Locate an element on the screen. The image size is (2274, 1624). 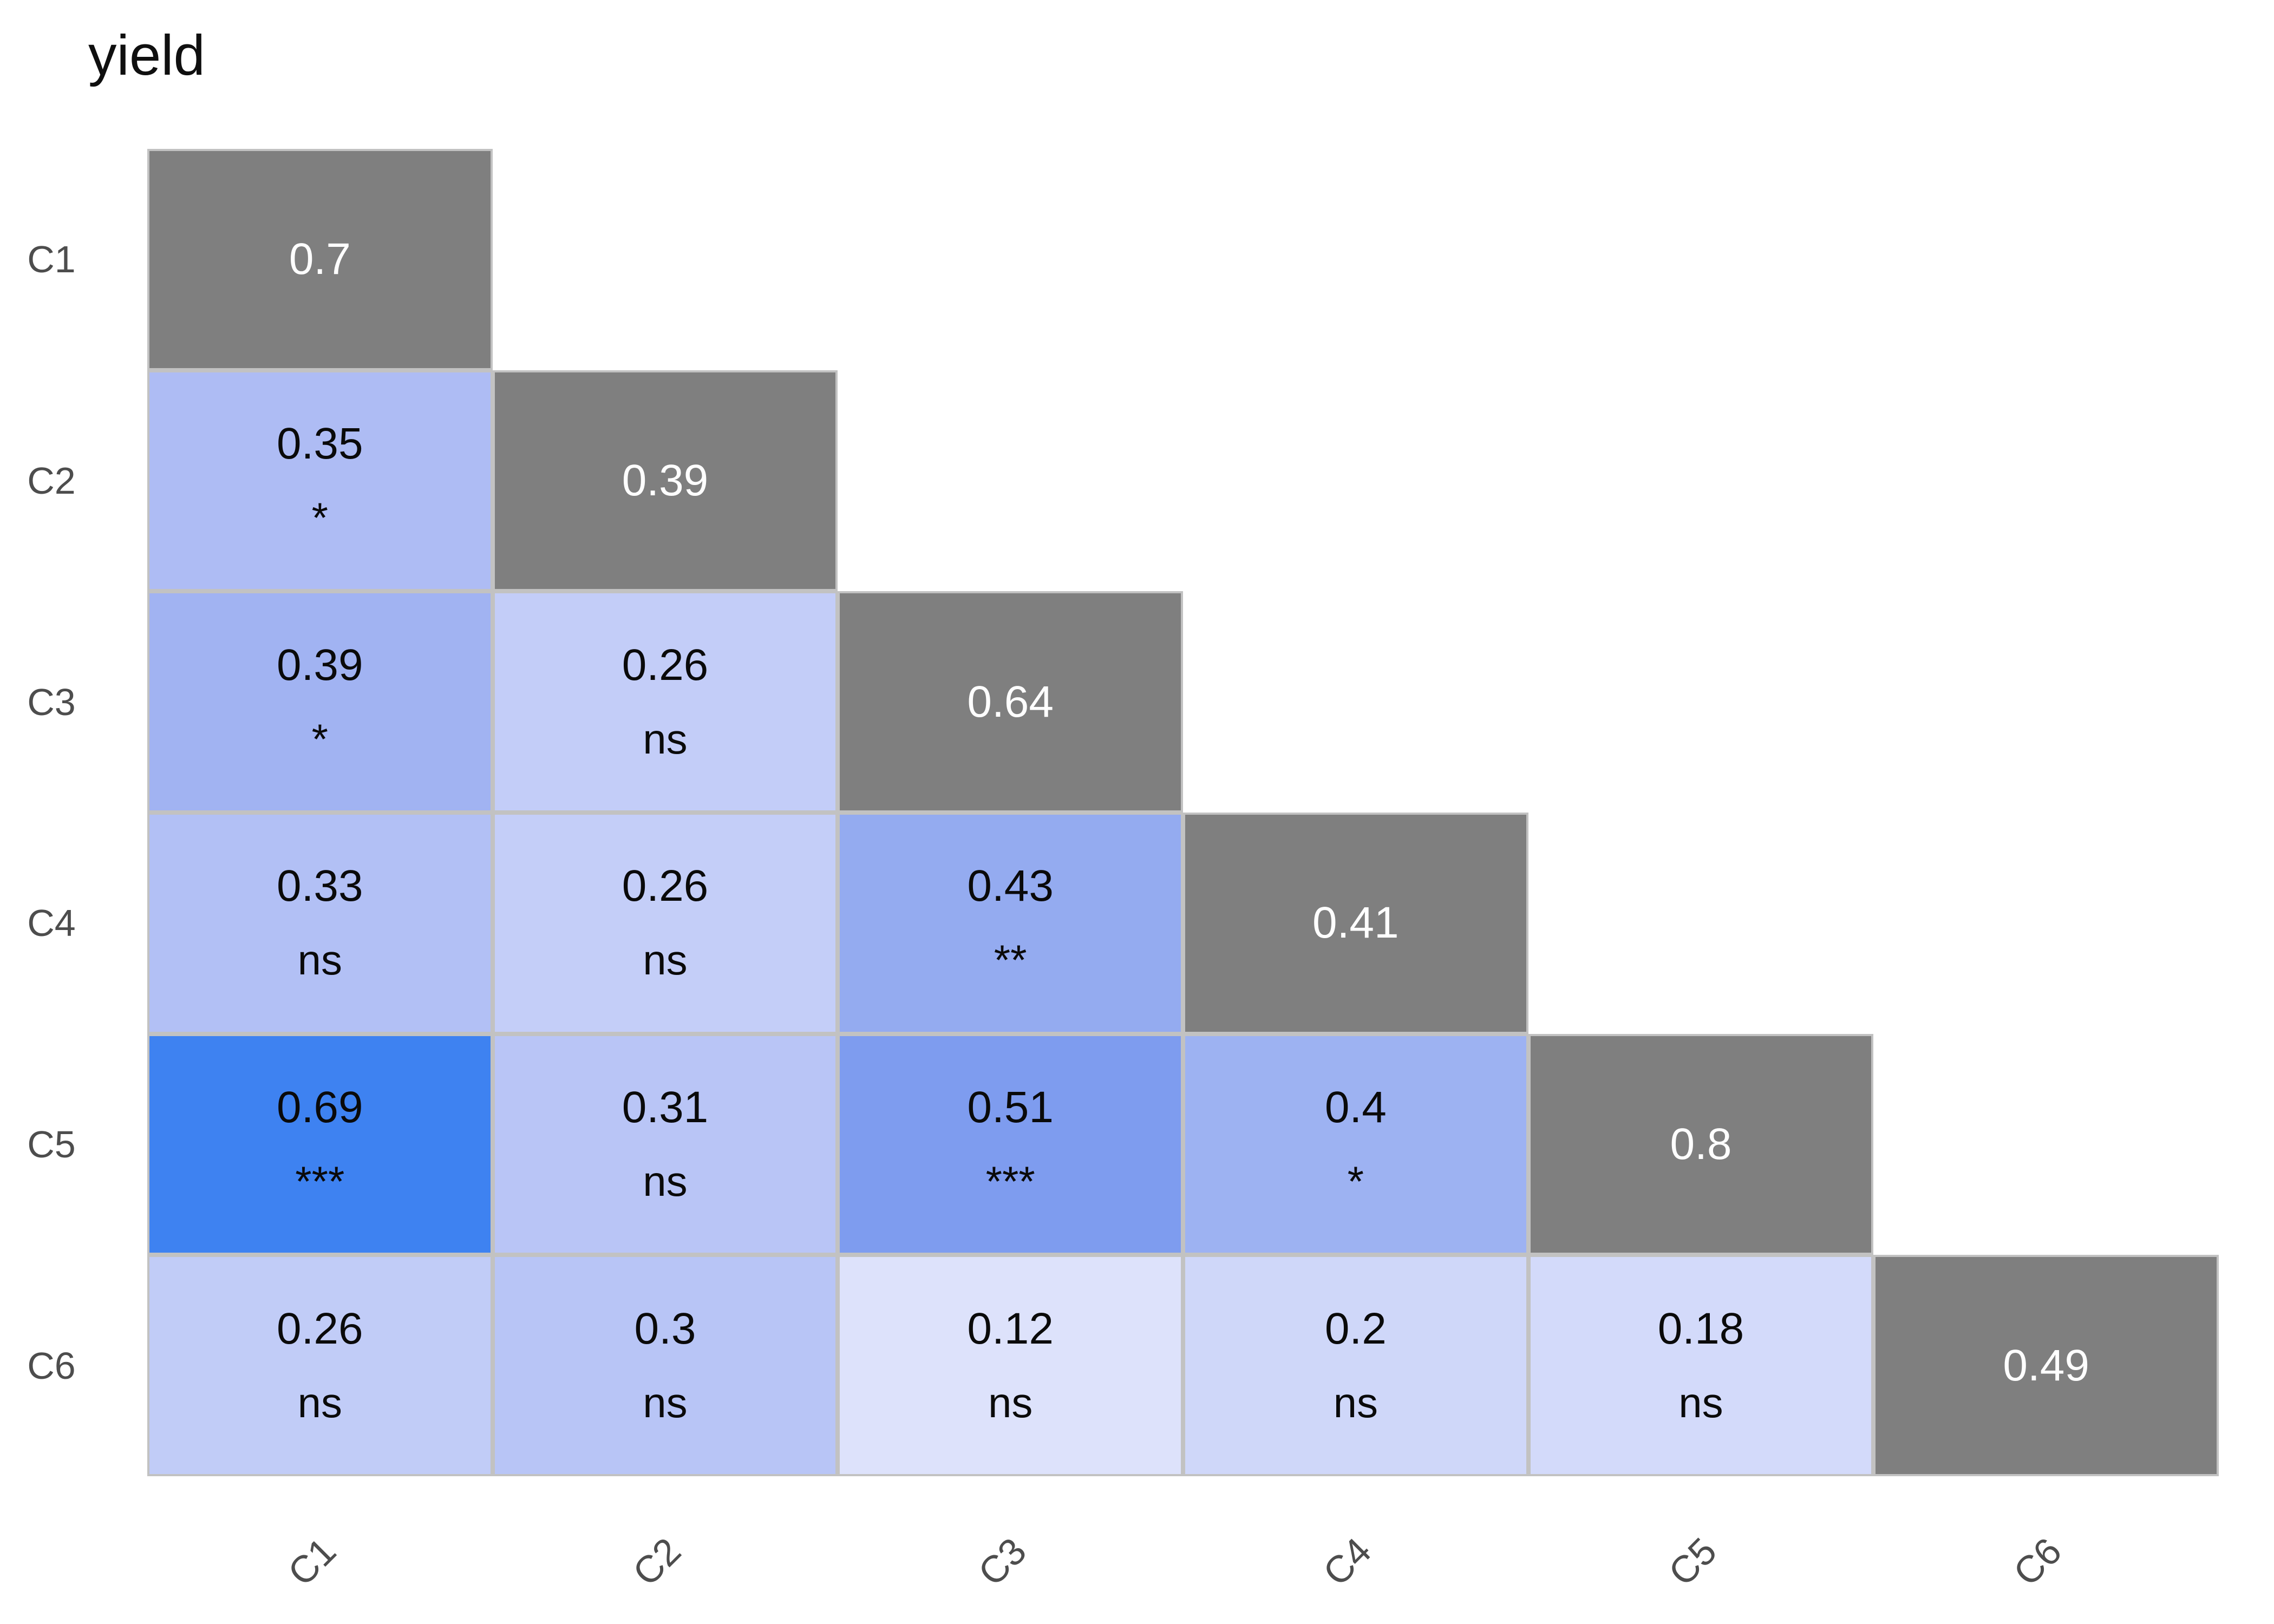
matrix-cell-c5-c5: 0.8 is located at coordinates (1701, 1144).